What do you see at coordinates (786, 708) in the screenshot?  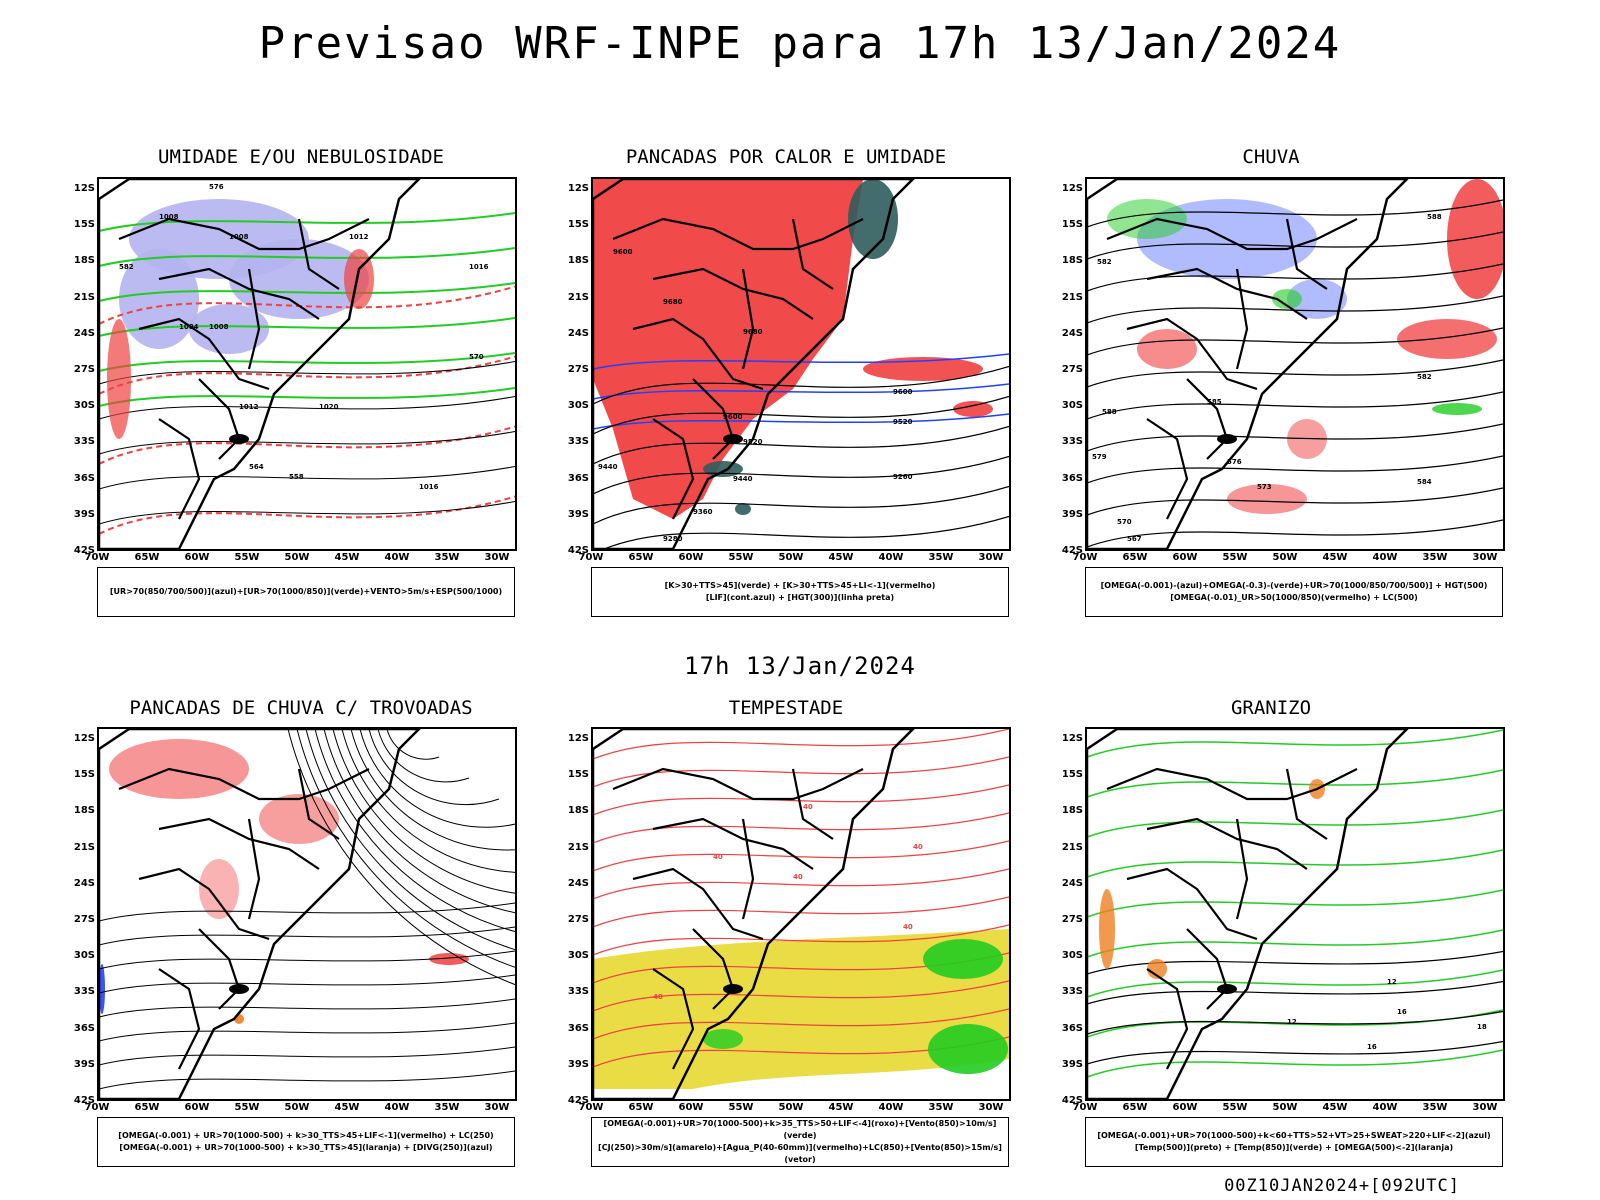 I see `panel-title-tempestade: TEMPESTADE` at bounding box center [786, 708].